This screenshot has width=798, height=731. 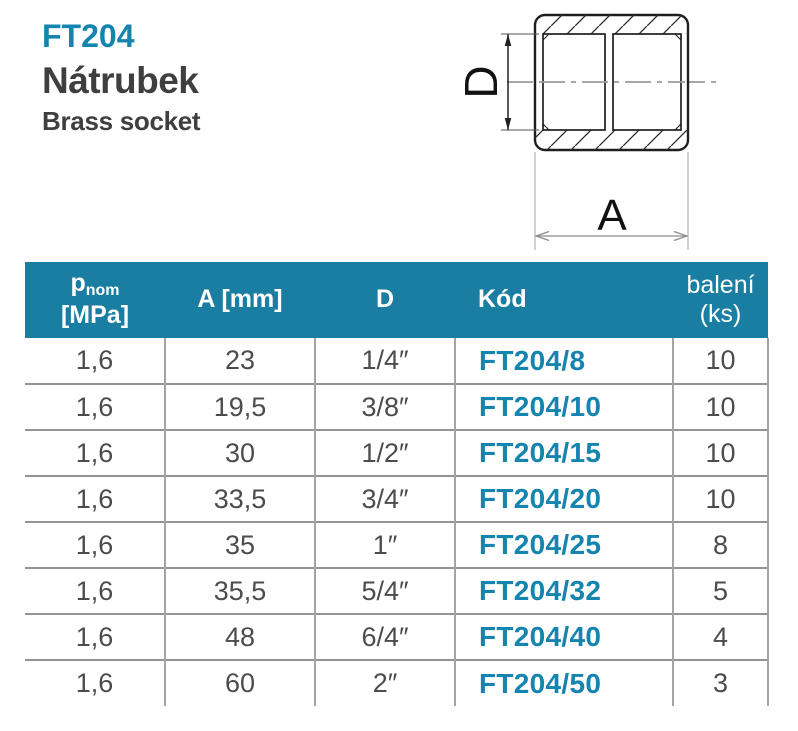 I want to click on title-block: FT204 Nátrubek Brass socket, so click(x=121, y=77).